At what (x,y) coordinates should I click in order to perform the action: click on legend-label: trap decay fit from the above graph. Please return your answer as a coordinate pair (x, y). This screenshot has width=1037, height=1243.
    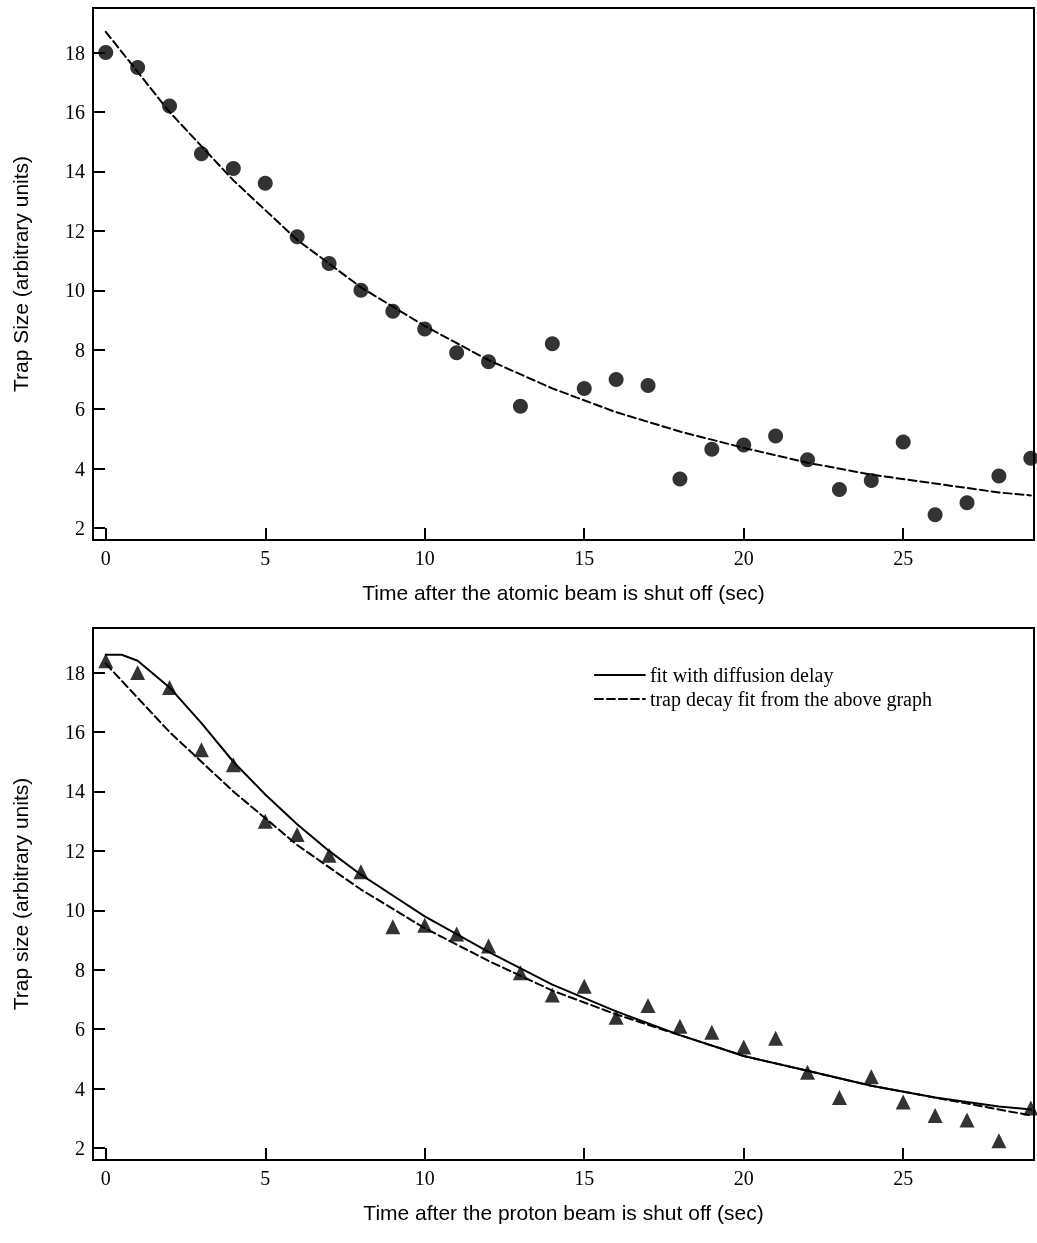
    Looking at the image, I should click on (791, 699).